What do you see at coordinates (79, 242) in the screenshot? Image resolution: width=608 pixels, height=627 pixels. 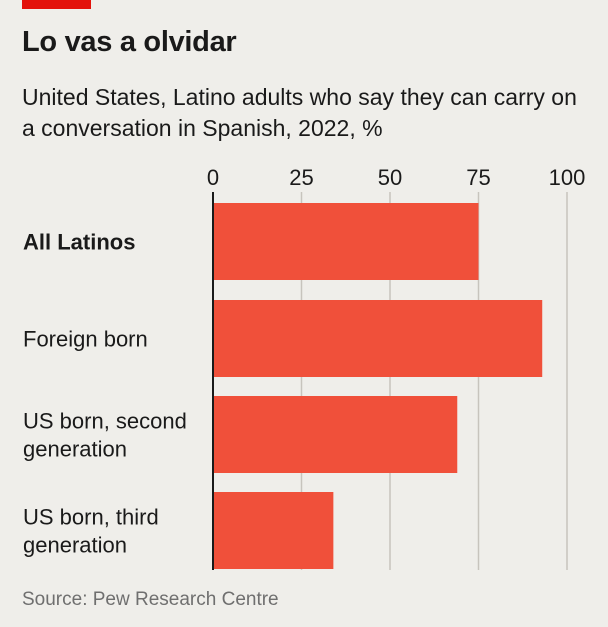 I see `category-label-0: All Latinos` at bounding box center [79, 242].